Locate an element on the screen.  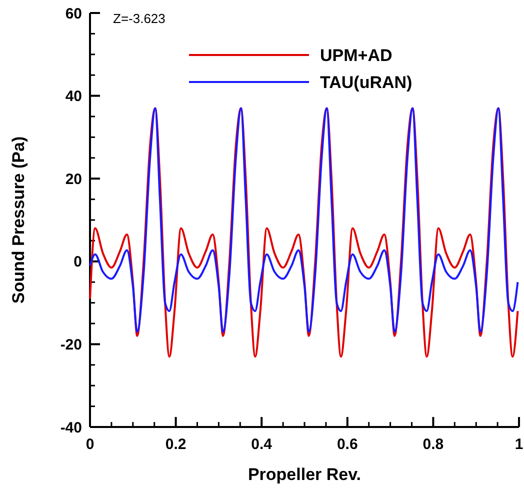
x-tick-label: 0.8 is located at coordinates (433, 444).